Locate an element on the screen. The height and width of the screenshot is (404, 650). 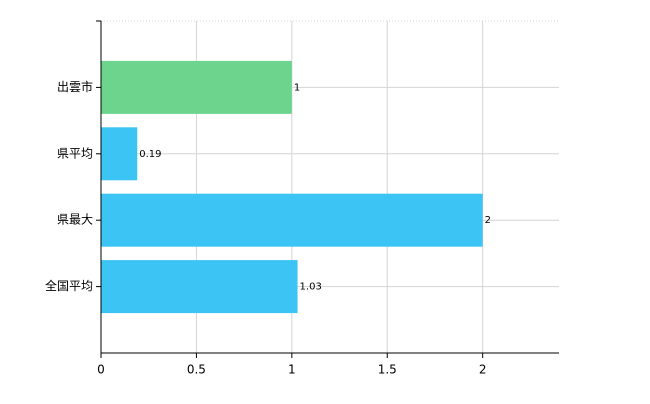
y-tick-label: 出雲市 is located at coordinates (75, 86).